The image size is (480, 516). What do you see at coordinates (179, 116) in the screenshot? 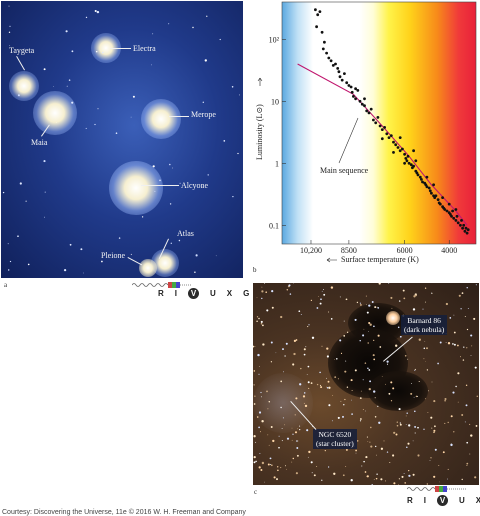
I see `leader-merope` at bounding box center [179, 116].